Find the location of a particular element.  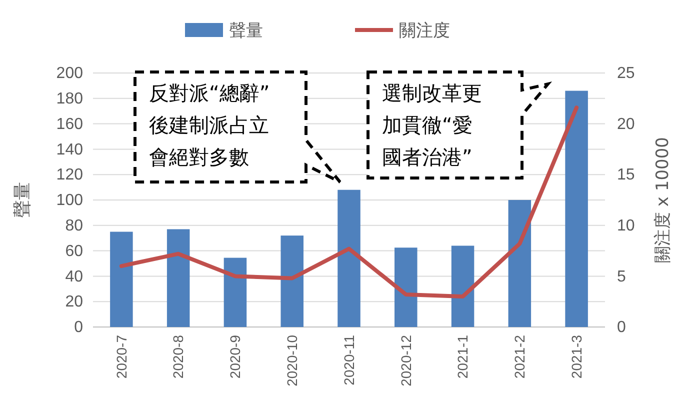

y-tick-label: 200 is located at coordinates (70, 73).